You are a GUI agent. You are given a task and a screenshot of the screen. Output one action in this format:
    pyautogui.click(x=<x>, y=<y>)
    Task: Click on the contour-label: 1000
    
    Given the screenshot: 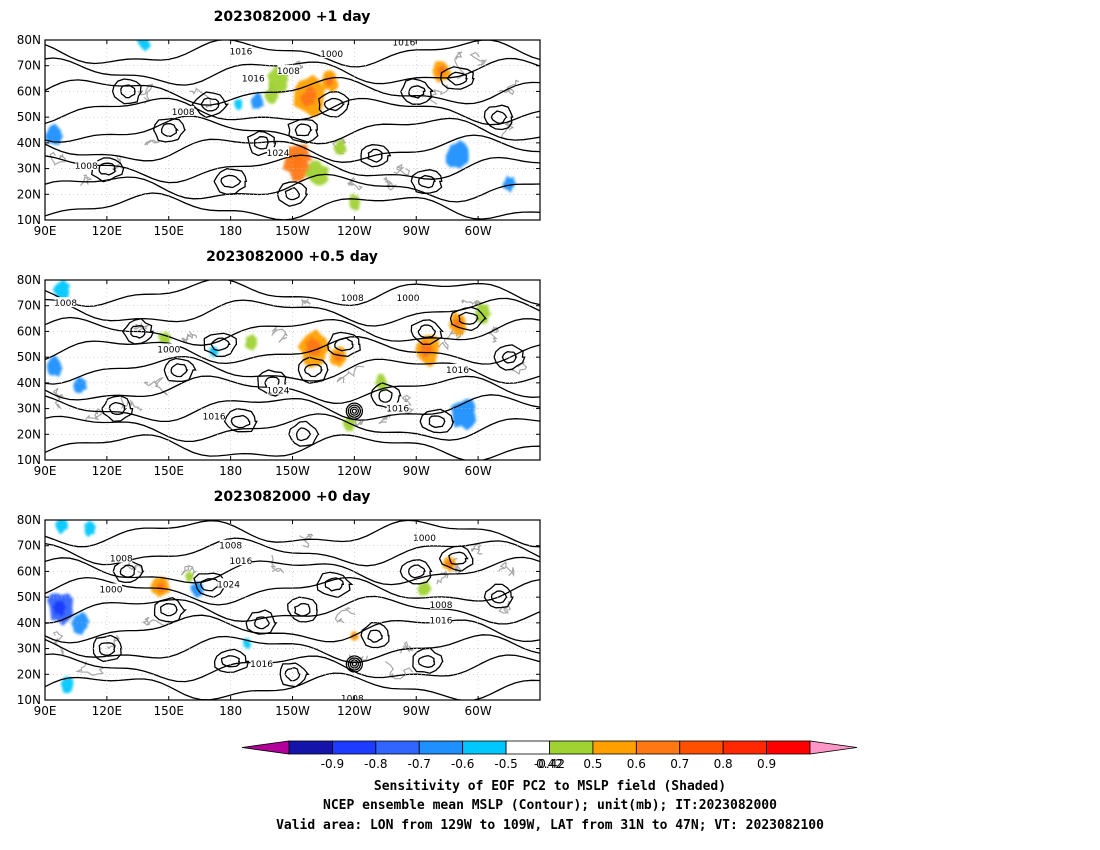 What is the action you would take?
    pyautogui.click(x=111, y=590)
    